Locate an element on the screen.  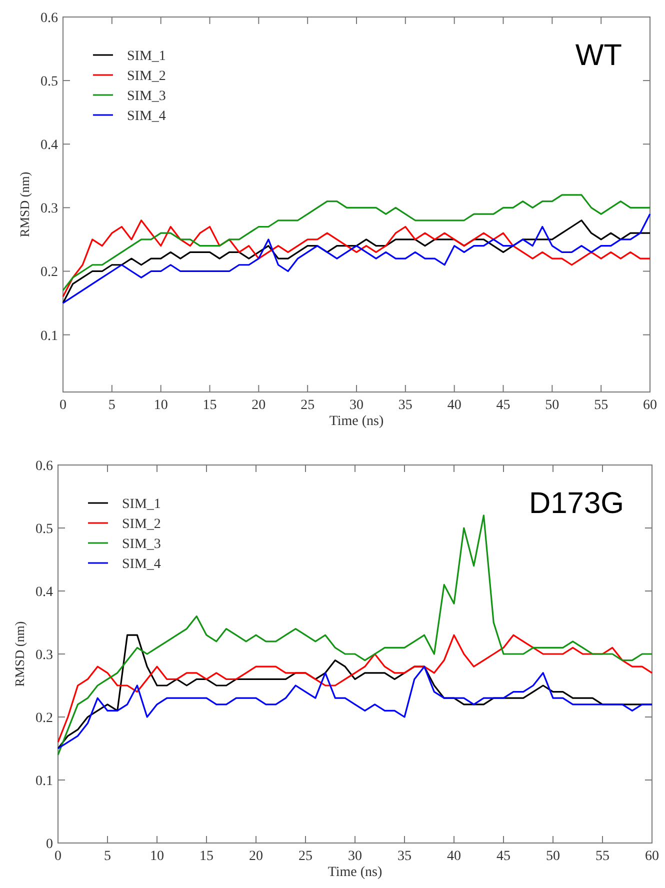
y-tick-label: 0 is located at coordinates (49, 844).